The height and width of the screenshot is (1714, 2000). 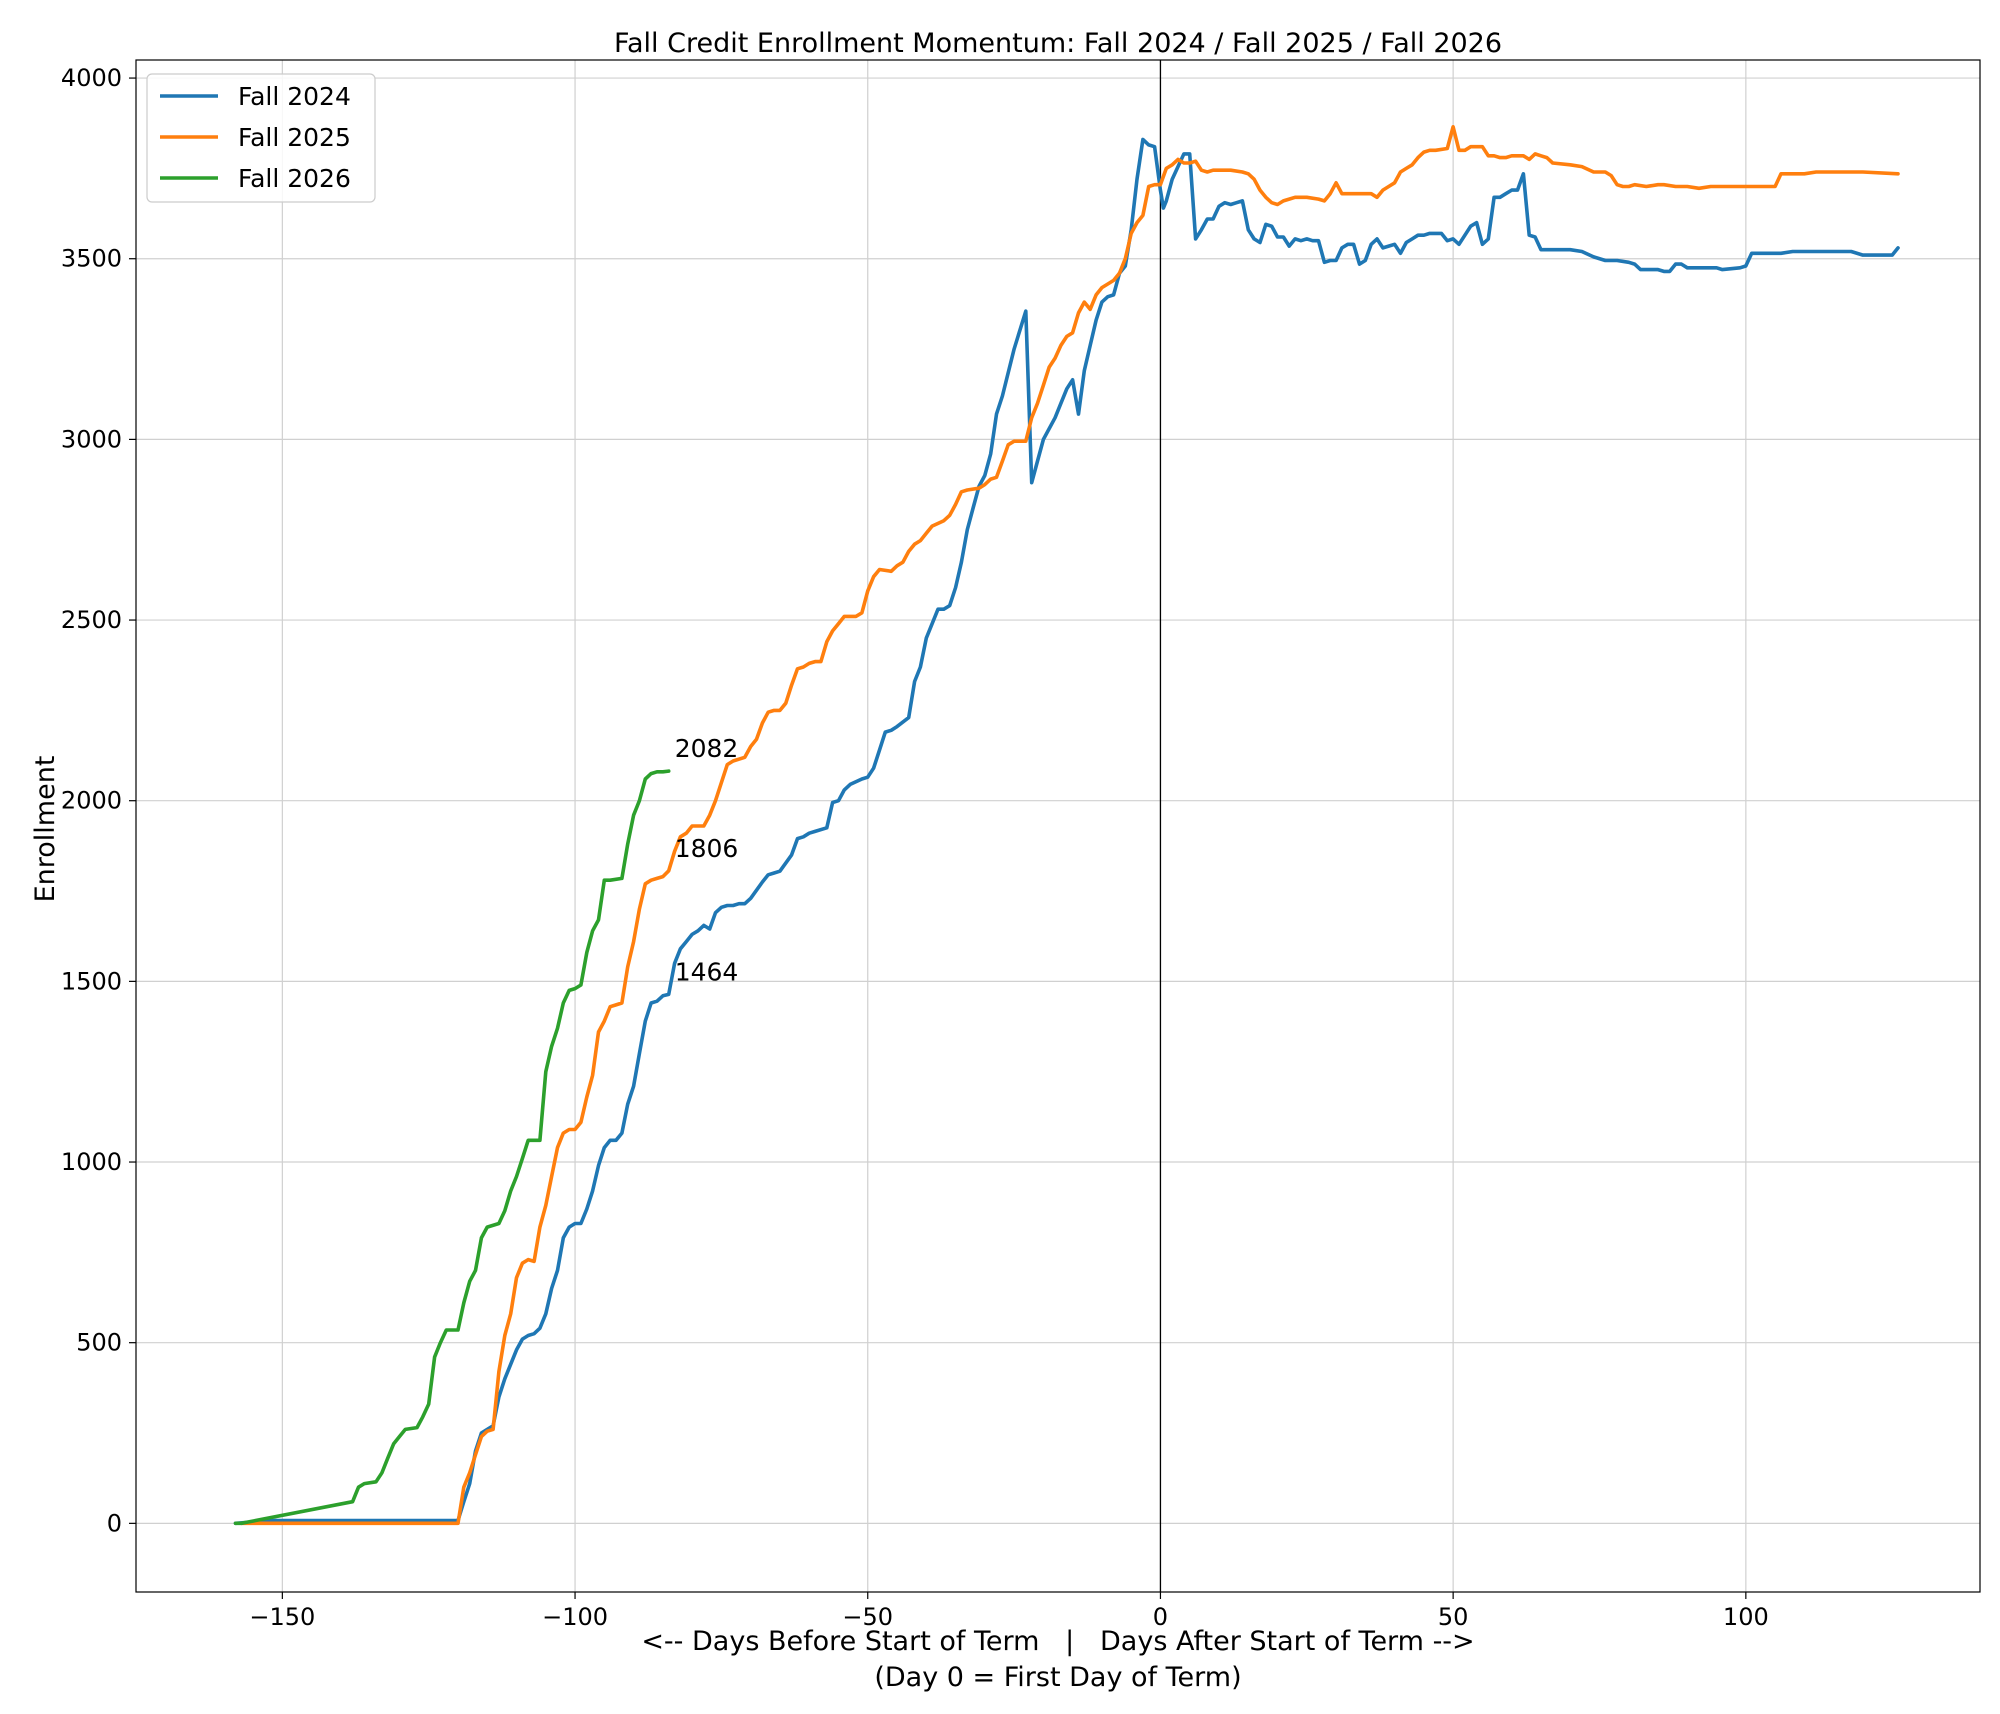 I want to click on y-tick-label: 3000, so click(x=91, y=439).